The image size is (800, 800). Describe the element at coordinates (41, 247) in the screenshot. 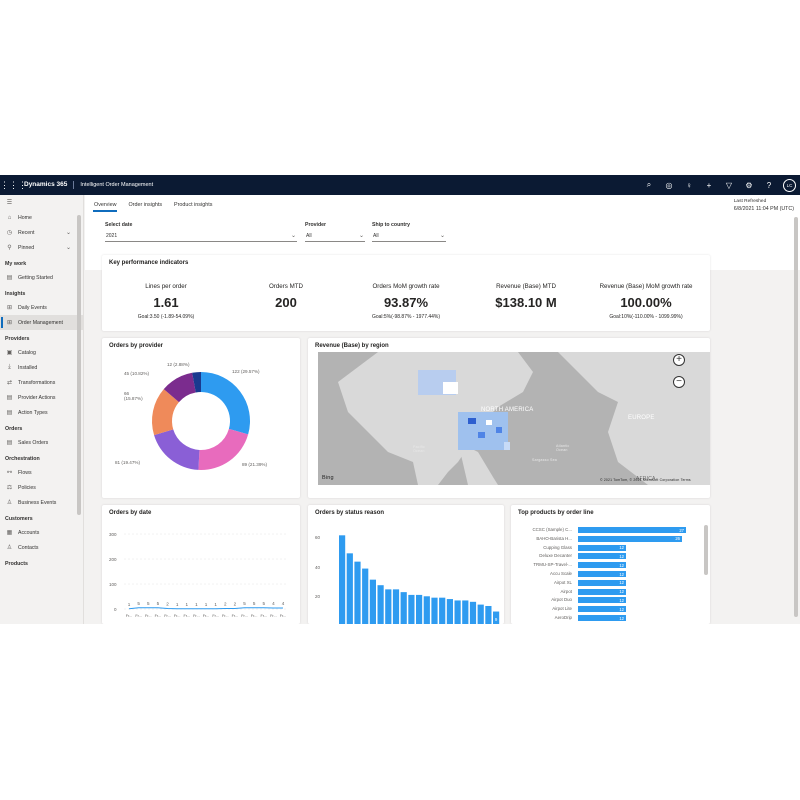

I see `sidebar-item-pinned: ⚲ Pinned ⌄` at that location.